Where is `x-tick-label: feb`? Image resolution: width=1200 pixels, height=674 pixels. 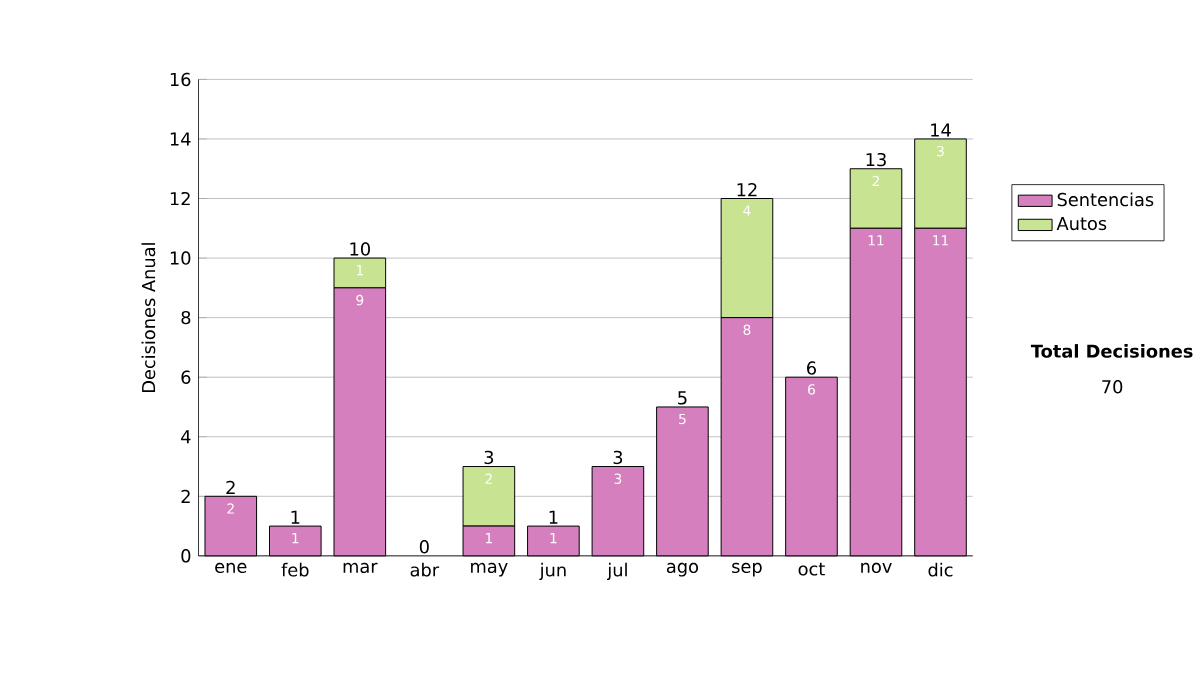 x-tick-label: feb is located at coordinates (295, 569).